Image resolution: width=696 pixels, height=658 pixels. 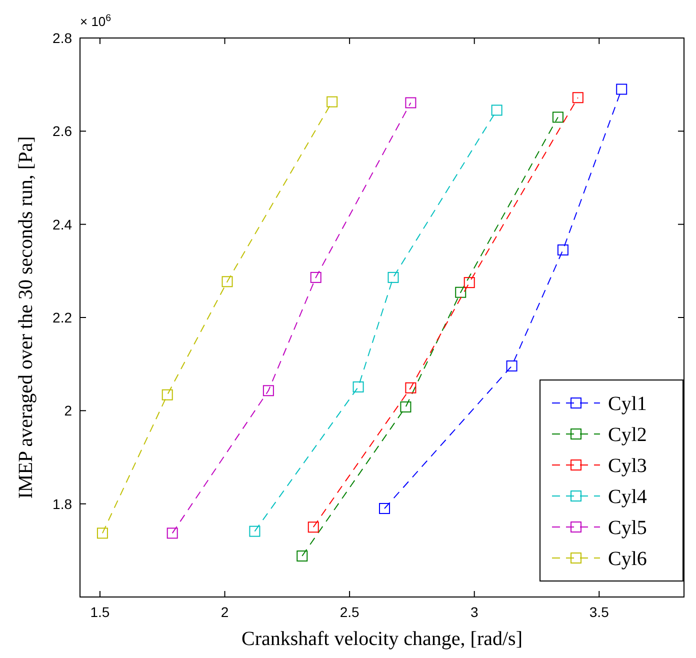 I want to click on y-tick-label: 2.6, so click(x=62, y=131).